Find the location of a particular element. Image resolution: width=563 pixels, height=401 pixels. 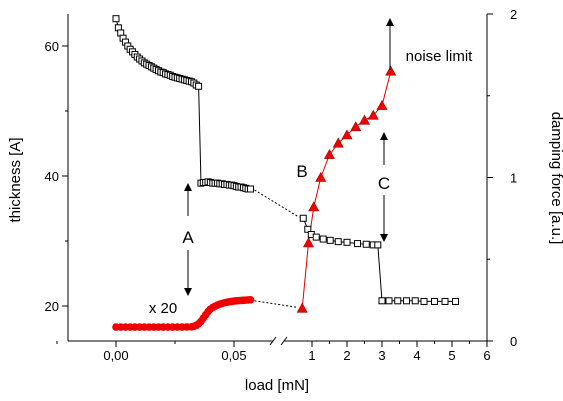

y-tick-label: 40 is located at coordinates (52, 176).